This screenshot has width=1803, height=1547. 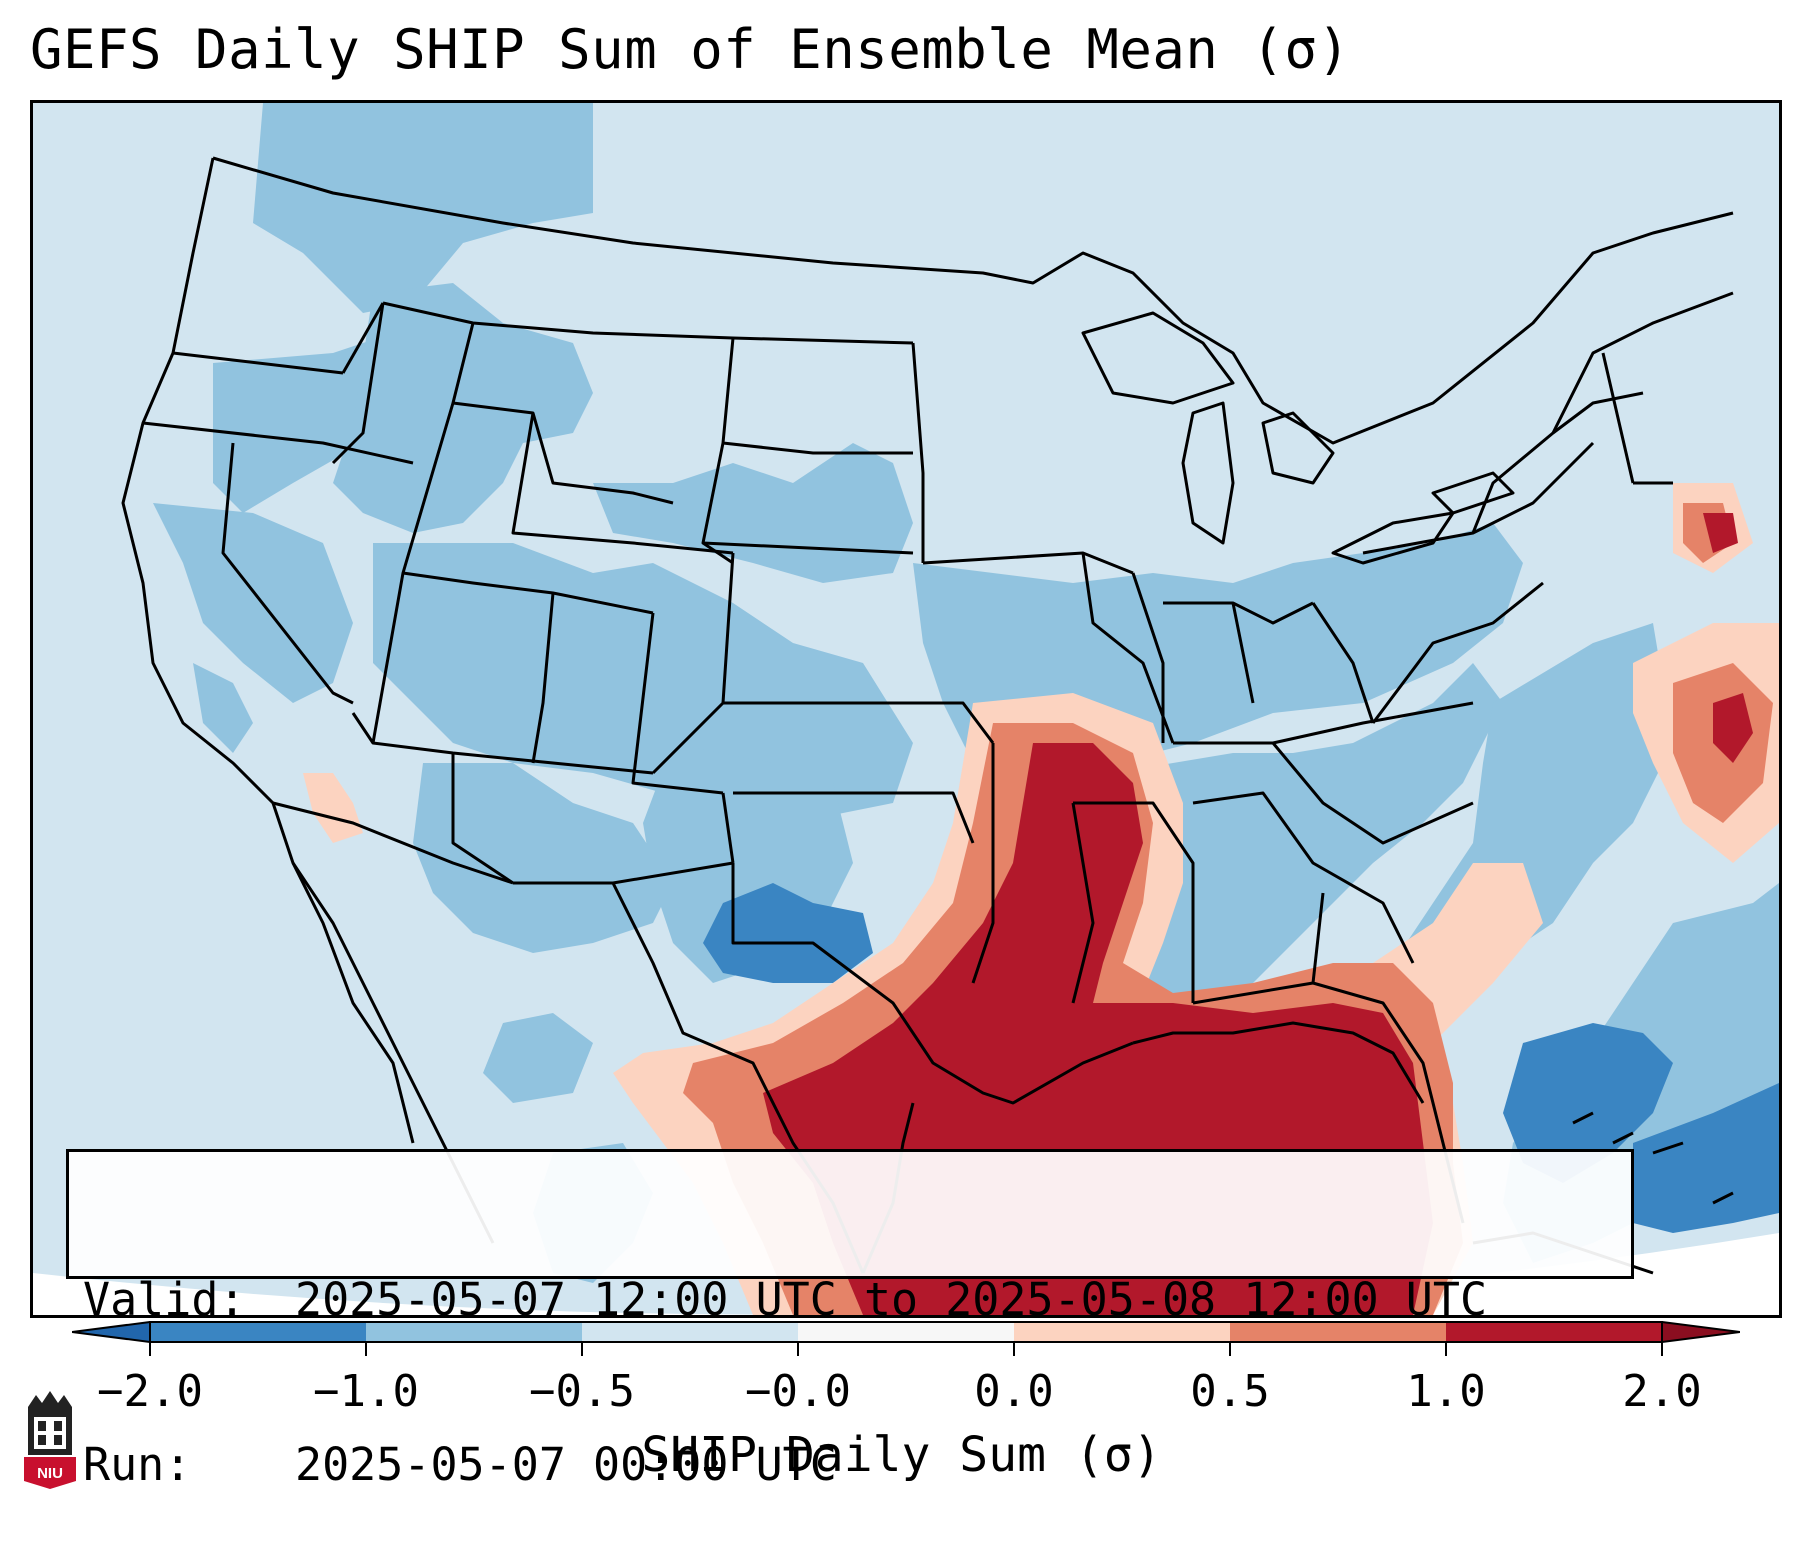 What do you see at coordinates (1230, 1391) in the screenshot?
I see `colorbar-tick-label: 0.5` at bounding box center [1230, 1391].